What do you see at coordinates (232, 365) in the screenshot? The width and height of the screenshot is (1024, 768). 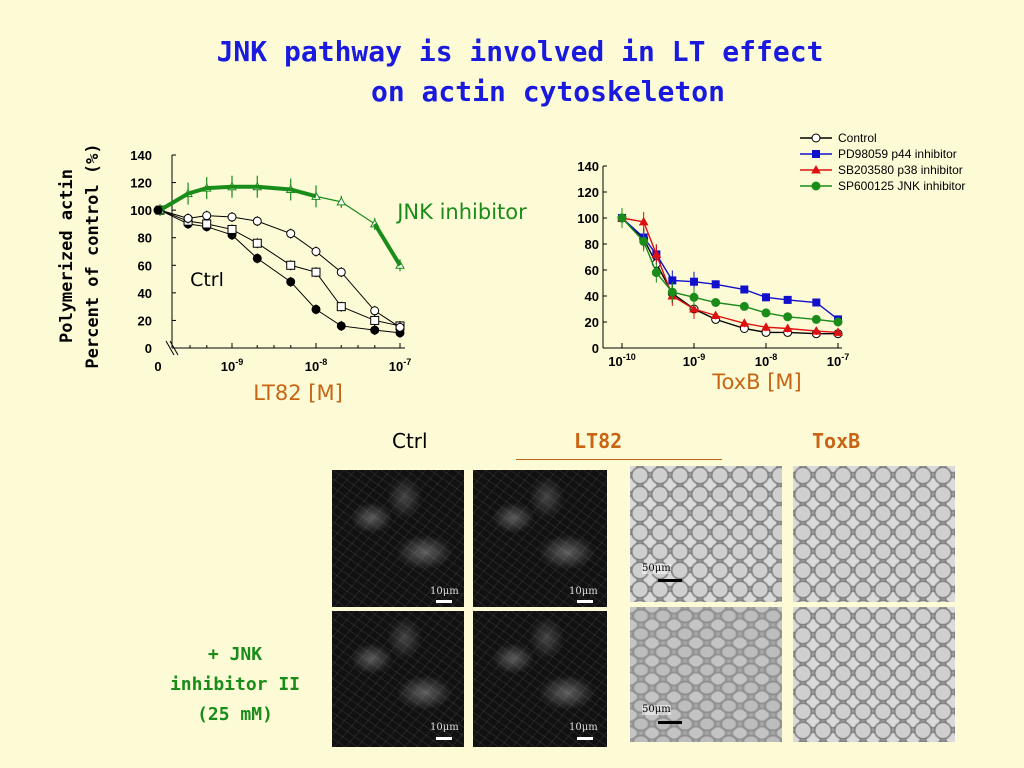 I see `chart1-x-tick-label: 10⁻⁹` at bounding box center [232, 365].